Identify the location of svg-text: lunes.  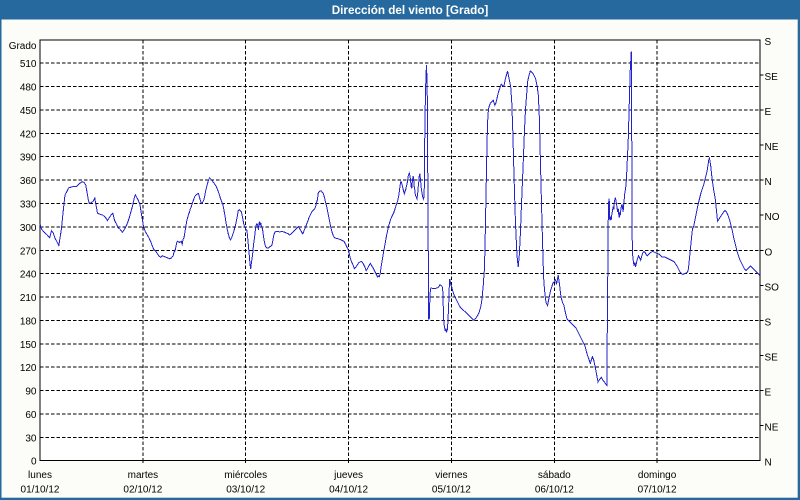
(40, 475).